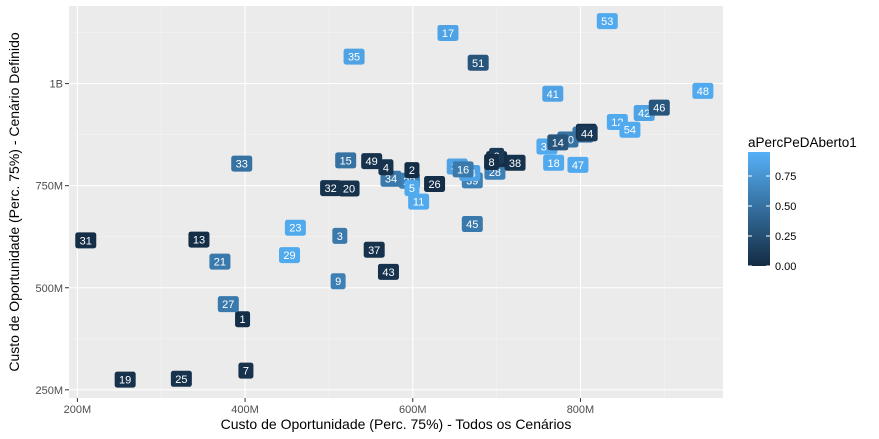  I want to click on data-point-label: 11, so click(418, 203).